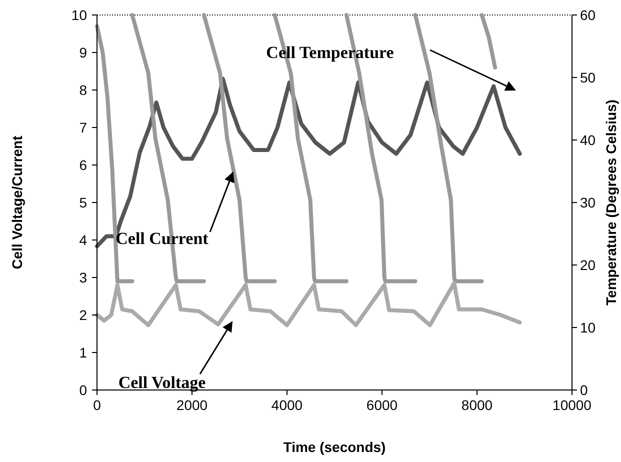 The width and height of the screenshot is (621, 462). What do you see at coordinates (588, 78) in the screenshot?
I see `y2-tick-label: 50` at bounding box center [588, 78].